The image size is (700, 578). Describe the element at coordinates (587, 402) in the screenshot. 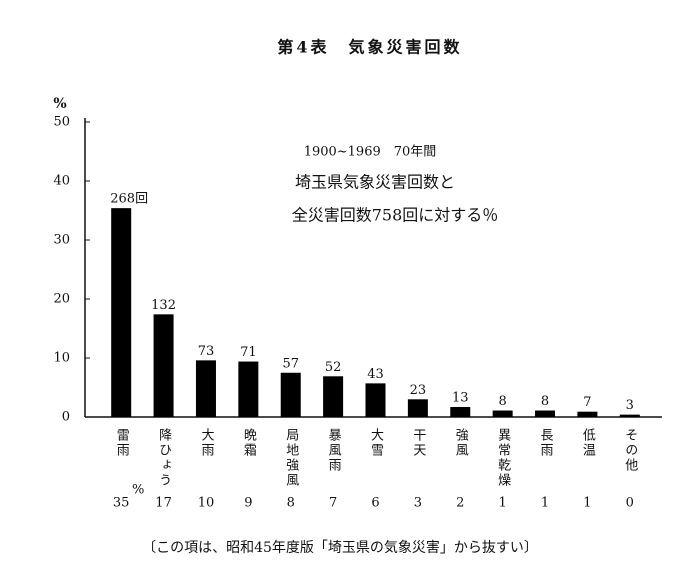

I see `count-label: 7` at that location.